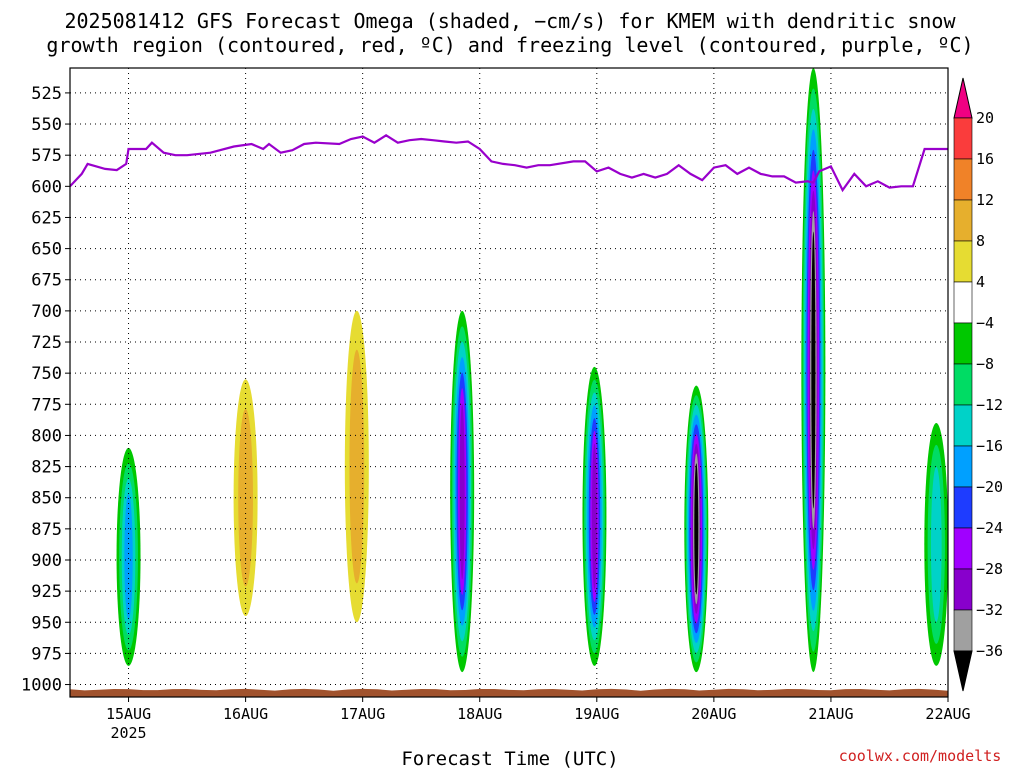  I want to click on y-tick-label-600: 600, so click(46, 187).